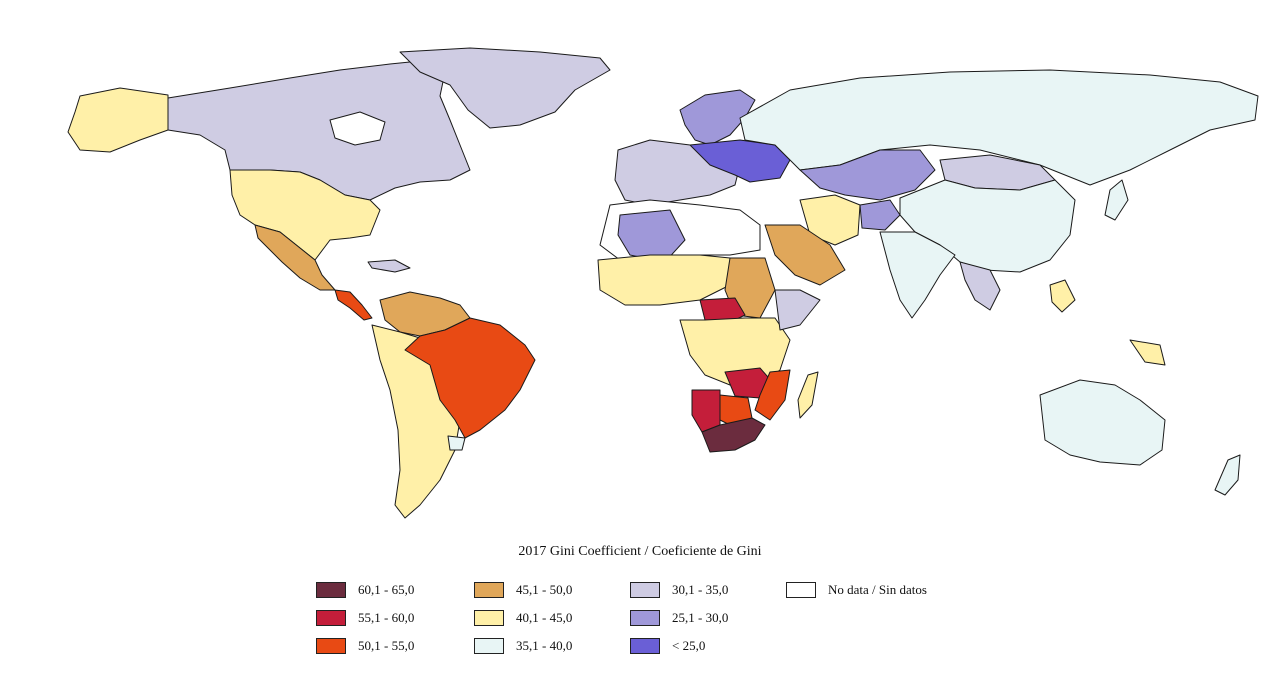  I want to click on map-region-new-zealand, so click(1227, 475).